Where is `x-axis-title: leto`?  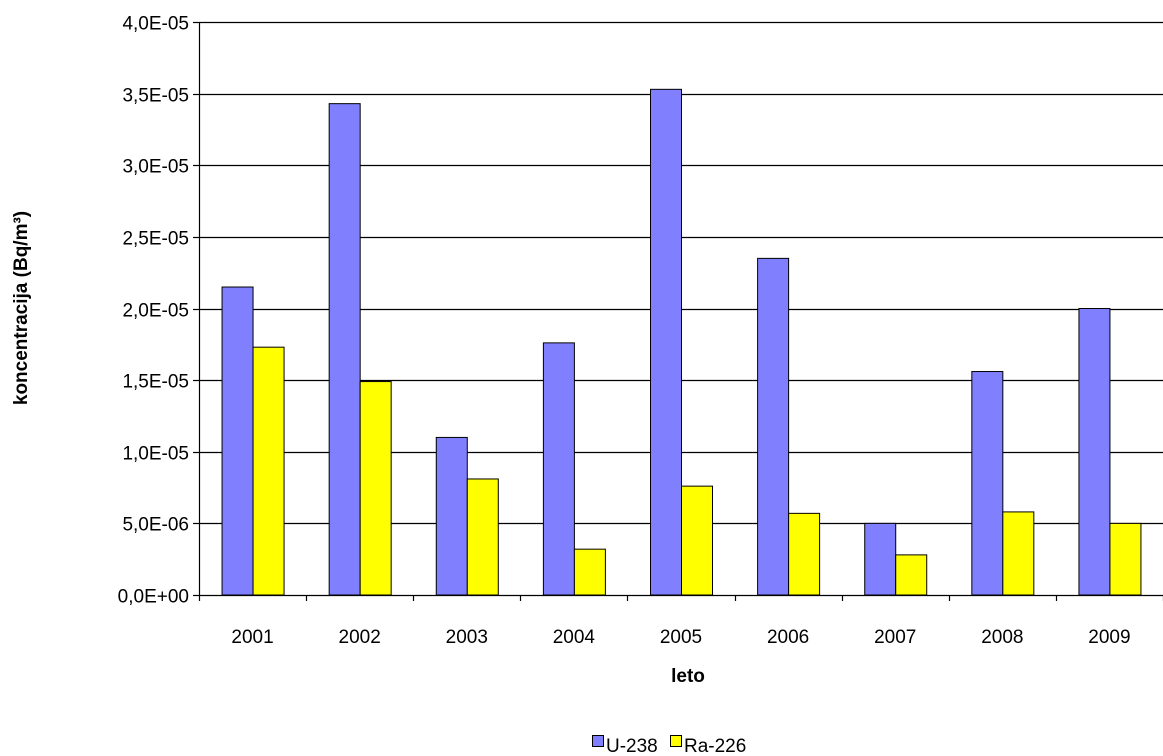
x-axis-title: leto is located at coordinates (688, 676).